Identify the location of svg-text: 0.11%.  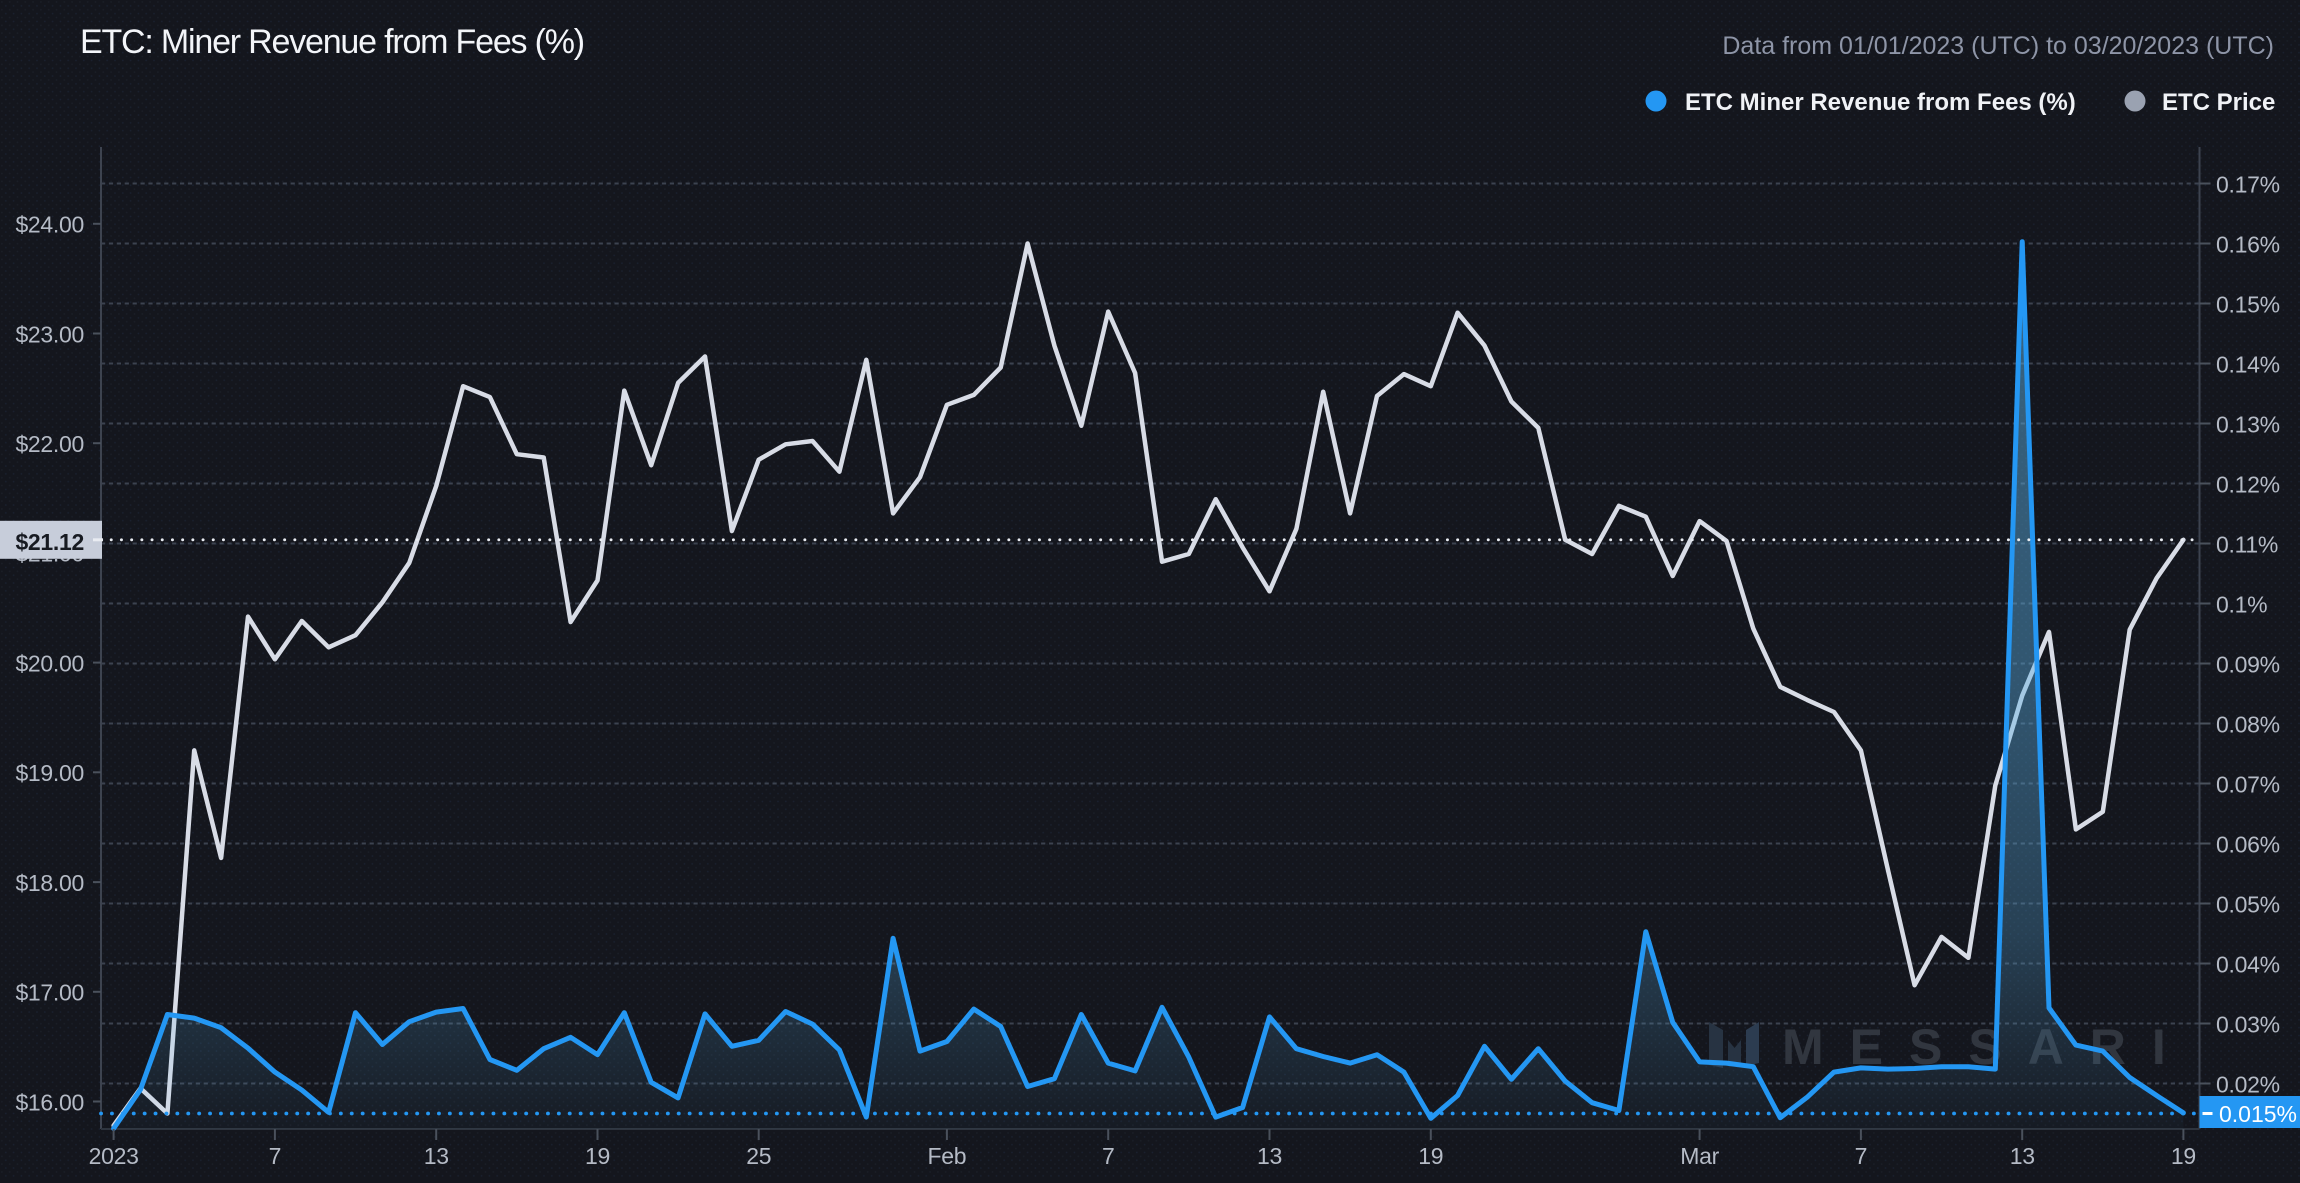
(2247, 544).